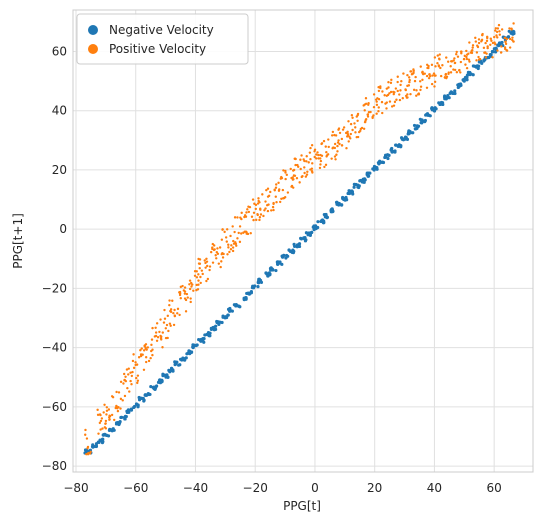  Describe the element at coordinates (59, 51) in the screenshot. I see `y-tick-label: 60` at that location.